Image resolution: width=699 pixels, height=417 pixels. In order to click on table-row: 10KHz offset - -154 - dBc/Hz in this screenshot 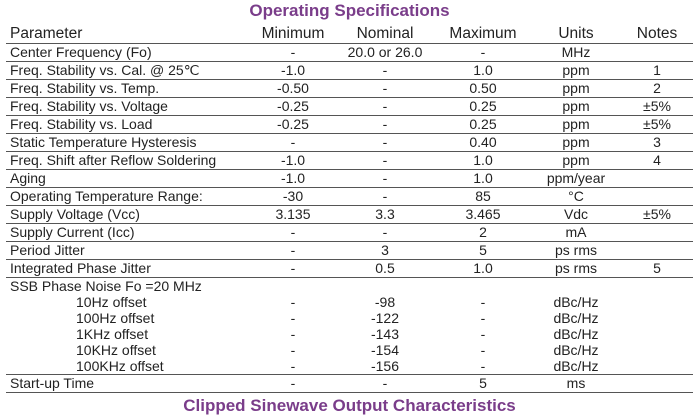, I will do `click(349, 350)`.